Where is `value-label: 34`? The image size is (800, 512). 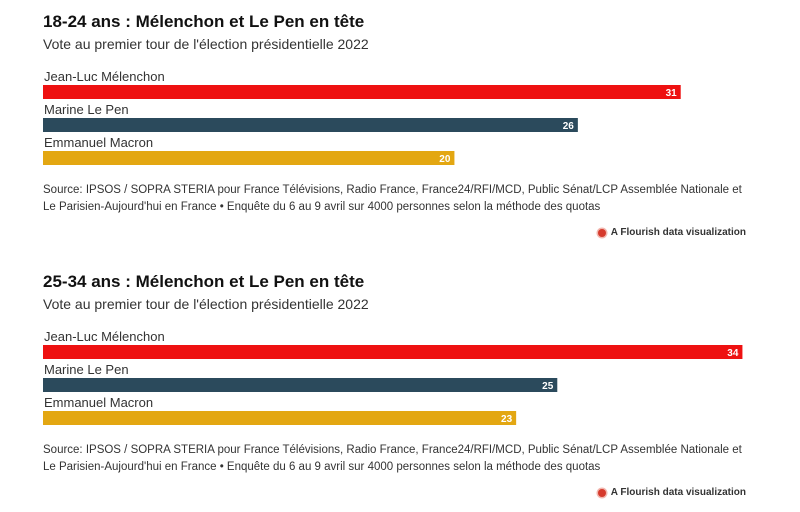
value-label: 34 is located at coordinates (733, 353).